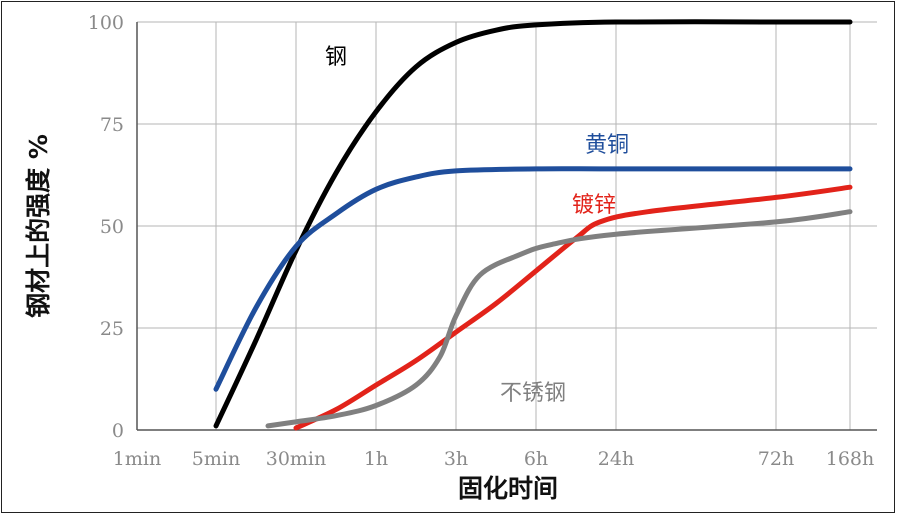  I want to click on x-tick-label: 168h, so click(850, 459).